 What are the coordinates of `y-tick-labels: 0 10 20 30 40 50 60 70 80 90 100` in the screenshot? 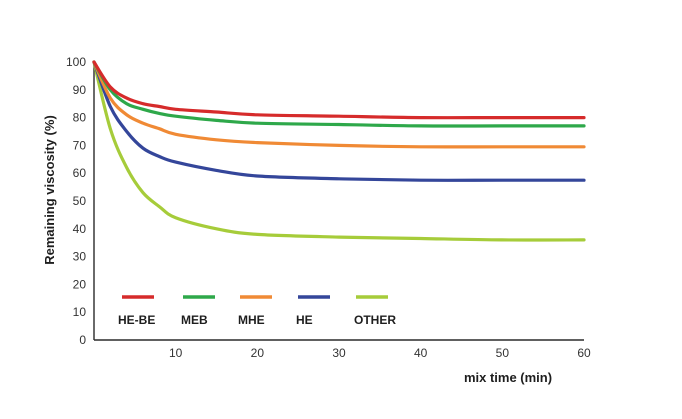 It's located at (76, 201).